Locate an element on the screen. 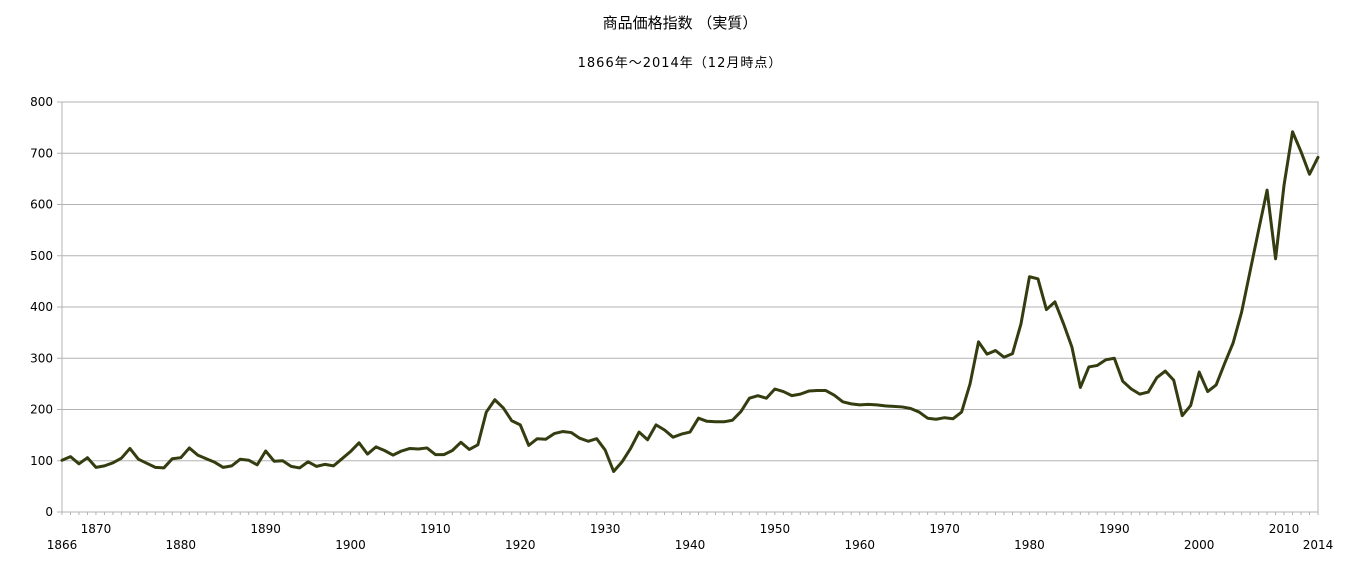 The image size is (1360, 568). chart-subtitle: 1866年～2014年（12月時点） is located at coordinates (680, 63).